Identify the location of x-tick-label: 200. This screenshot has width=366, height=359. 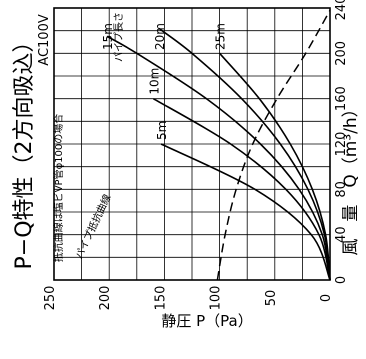
(341, 53).